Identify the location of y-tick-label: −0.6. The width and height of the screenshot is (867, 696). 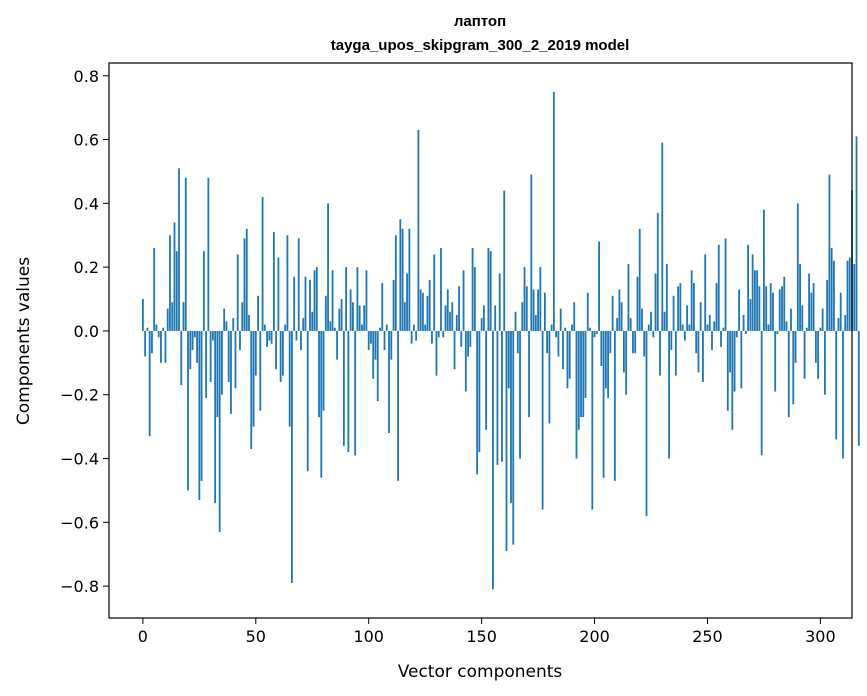
(79, 522).